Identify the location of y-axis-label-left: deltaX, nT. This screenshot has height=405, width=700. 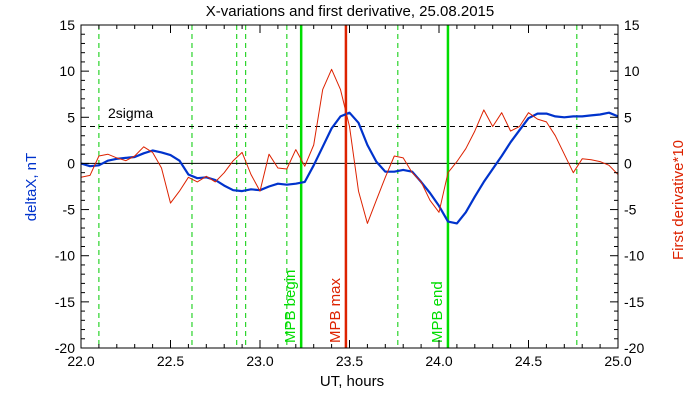
(31, 187).